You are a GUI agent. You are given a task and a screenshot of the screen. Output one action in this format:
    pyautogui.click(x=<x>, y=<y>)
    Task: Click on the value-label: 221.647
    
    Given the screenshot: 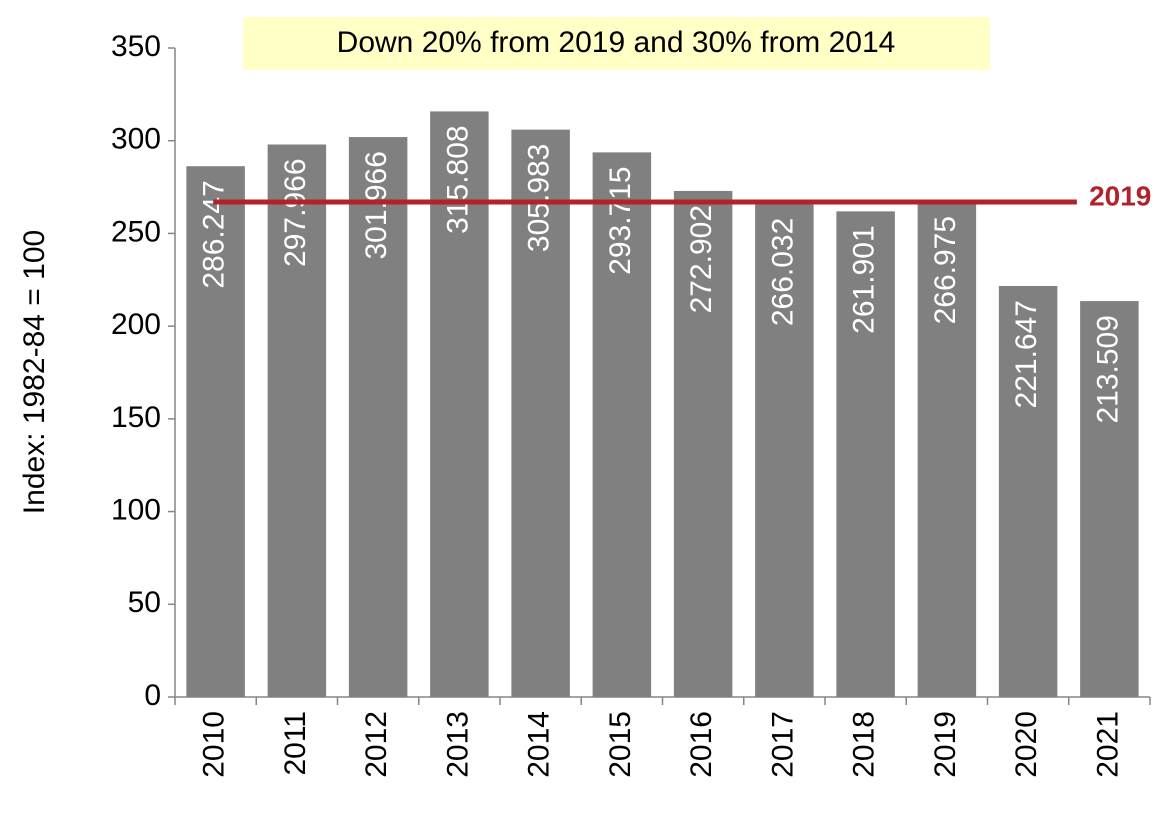 What is the action you would take?
    pyautogui.click(x=1026, y=354)
    